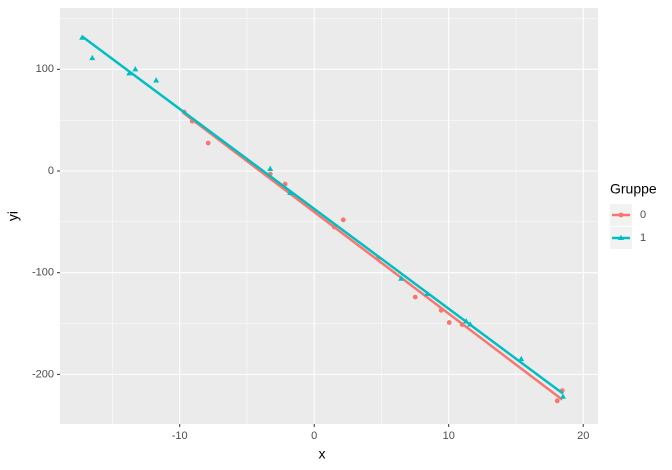 Image resolution: width=672 pixels, height=470 pixels. Describe the element at coordinates (583, 436) in the screenshot. I see `x-tick-label: 20` at that location.